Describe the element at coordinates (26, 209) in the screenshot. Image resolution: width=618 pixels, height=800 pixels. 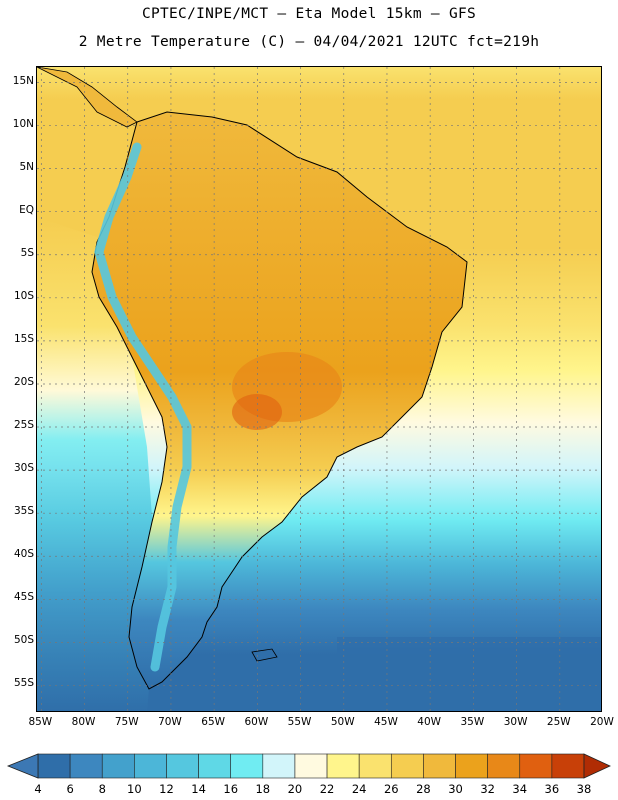
I see `latitude-tick-label: EQ` at that location.